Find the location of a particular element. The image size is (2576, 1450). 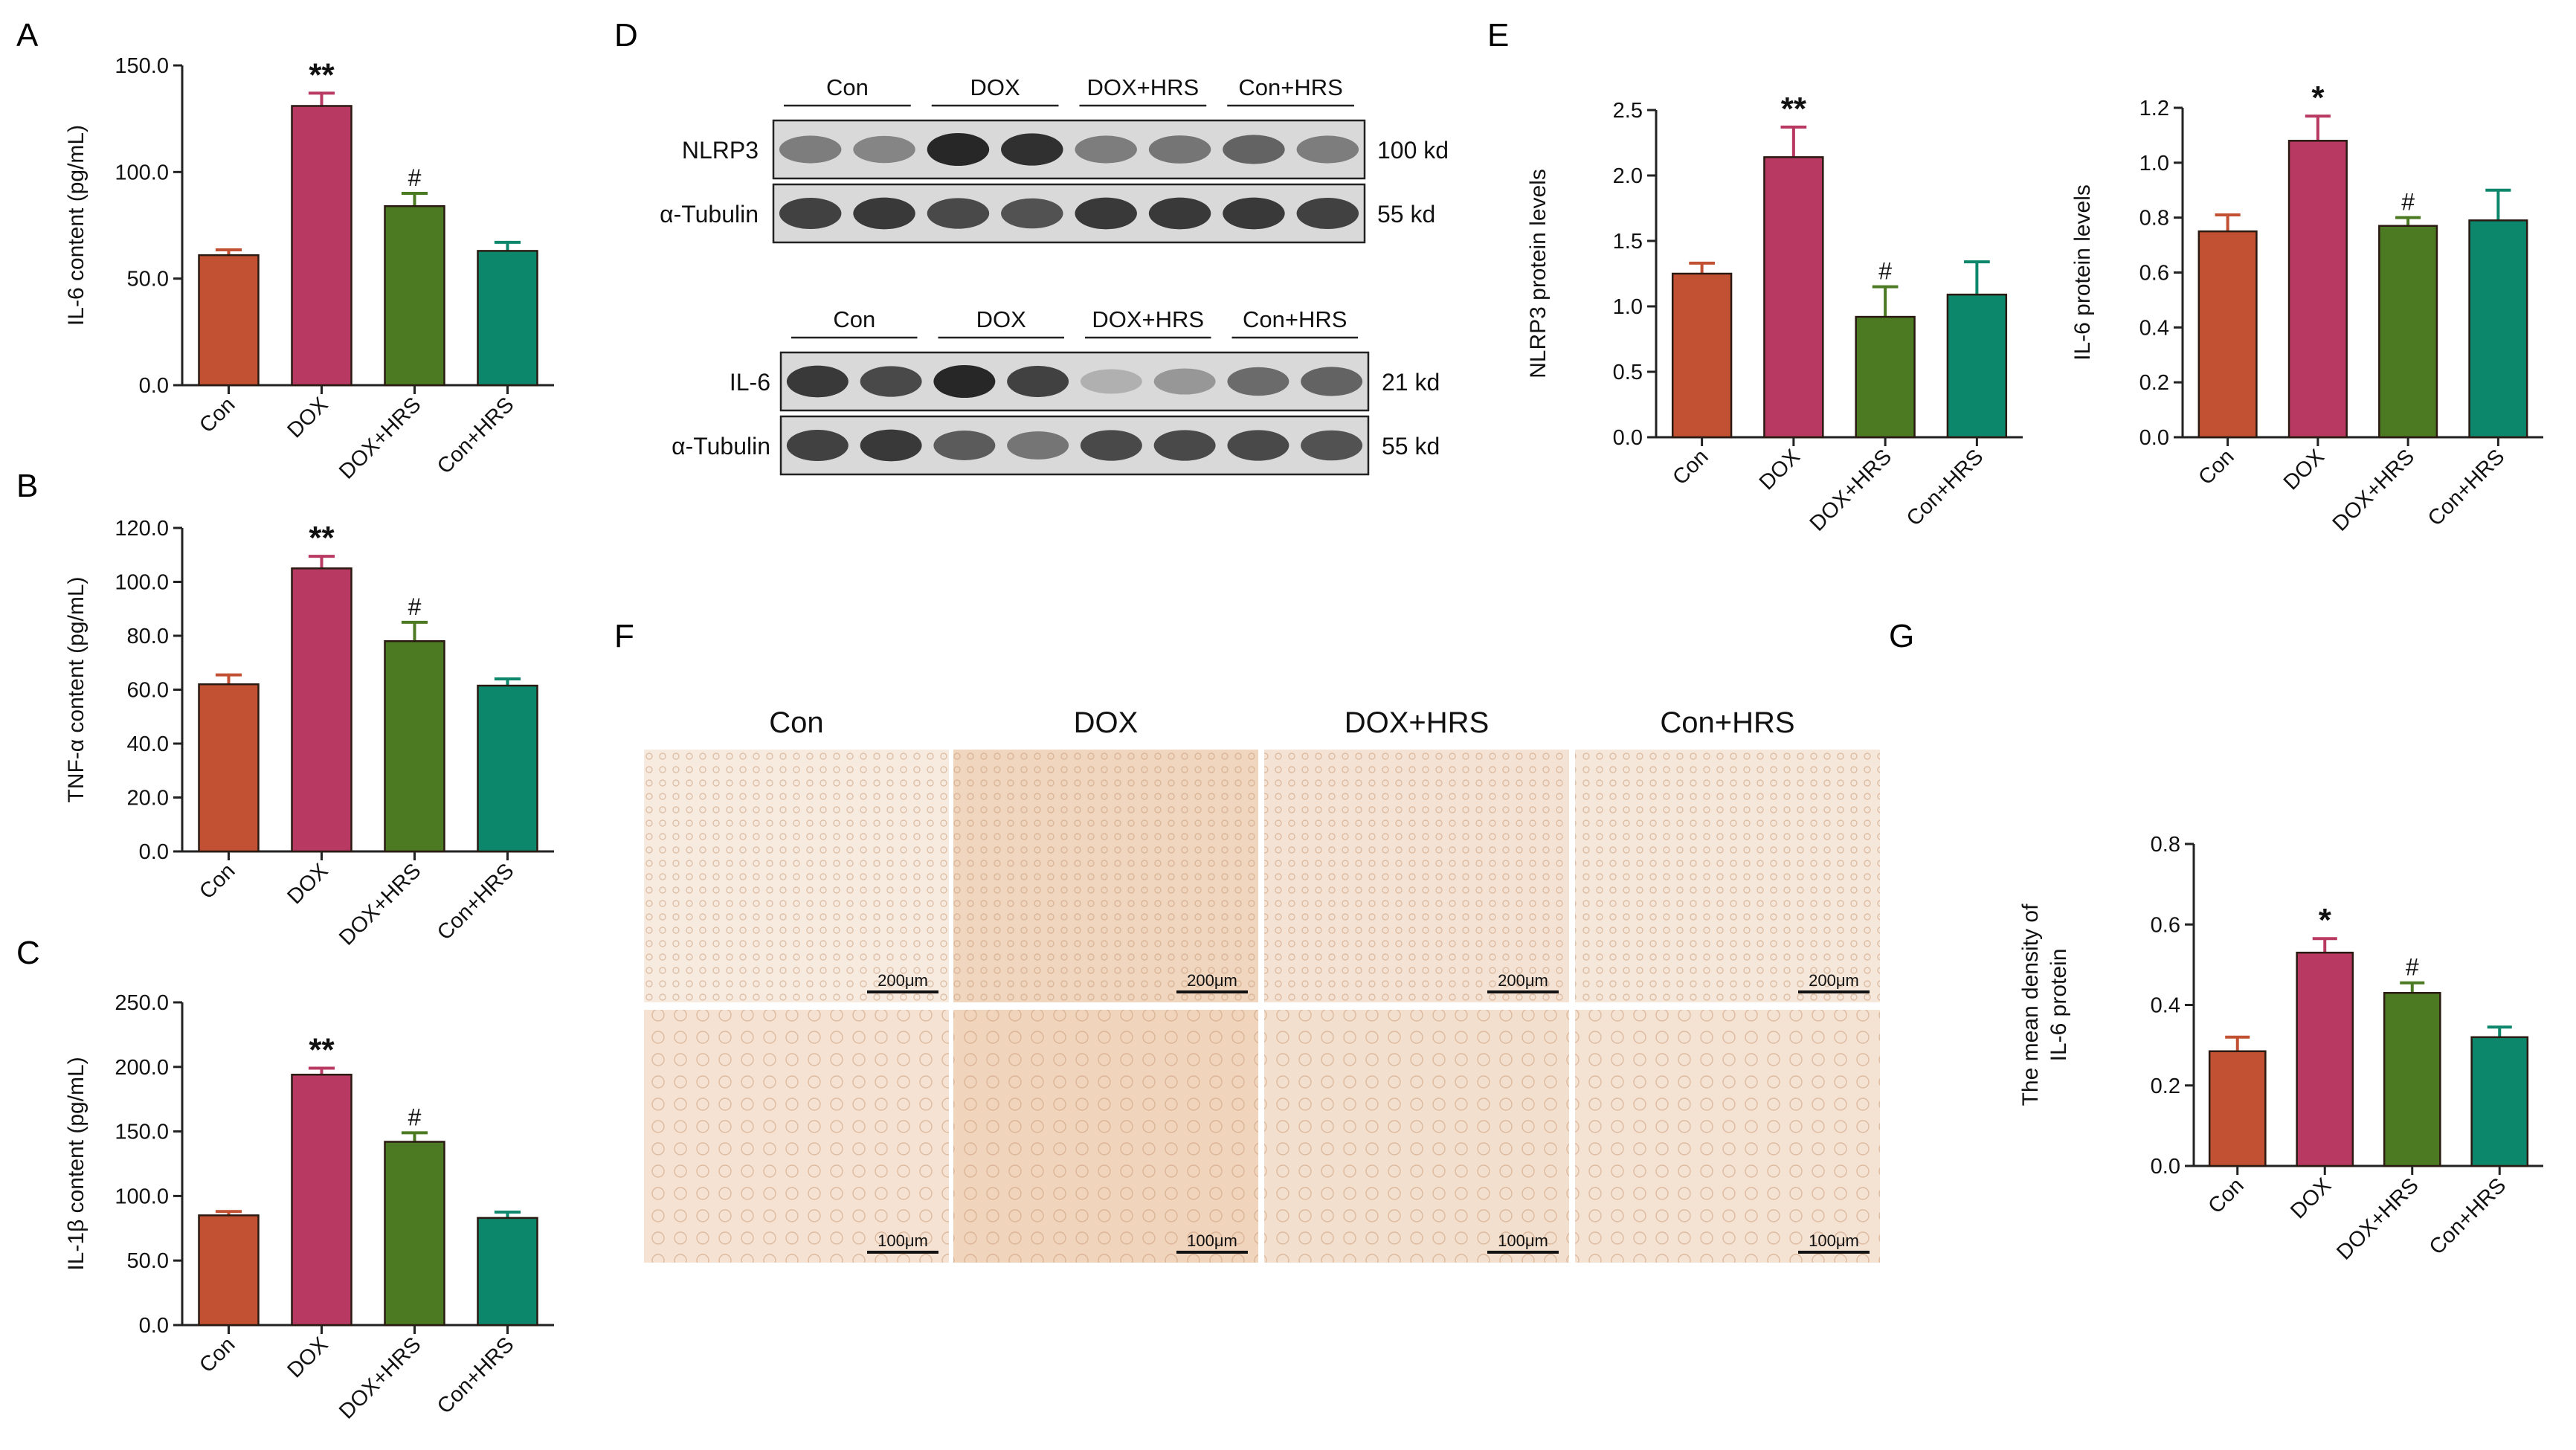

y-tick-label: 0.8 is located at coordinates (2165, 845).